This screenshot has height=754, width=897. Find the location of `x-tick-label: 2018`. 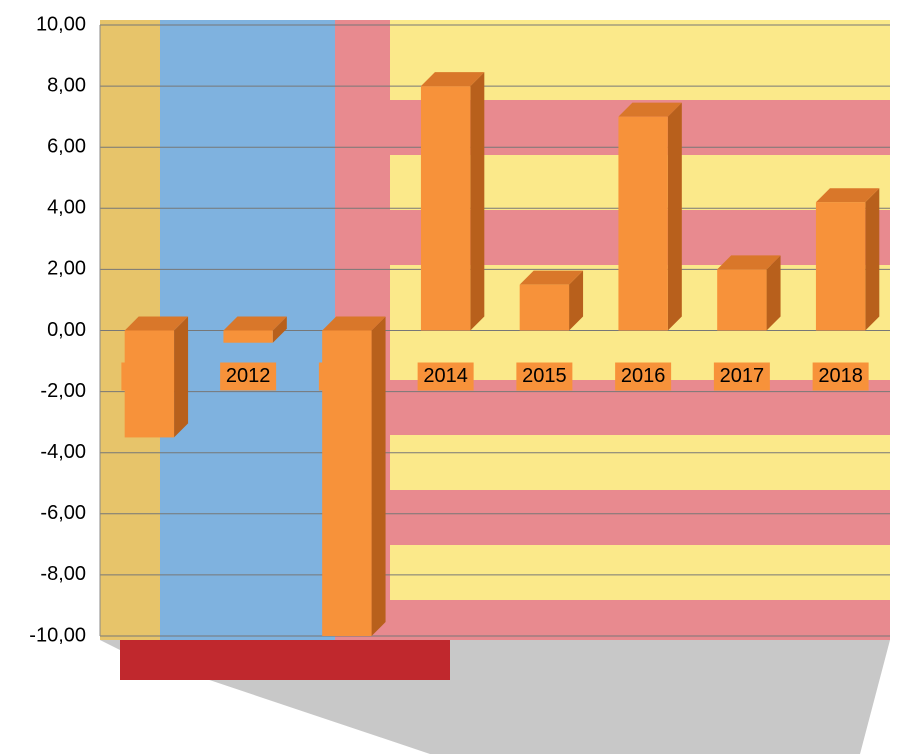

x-tick-label: 2018 is located at coordinates (840, 376).